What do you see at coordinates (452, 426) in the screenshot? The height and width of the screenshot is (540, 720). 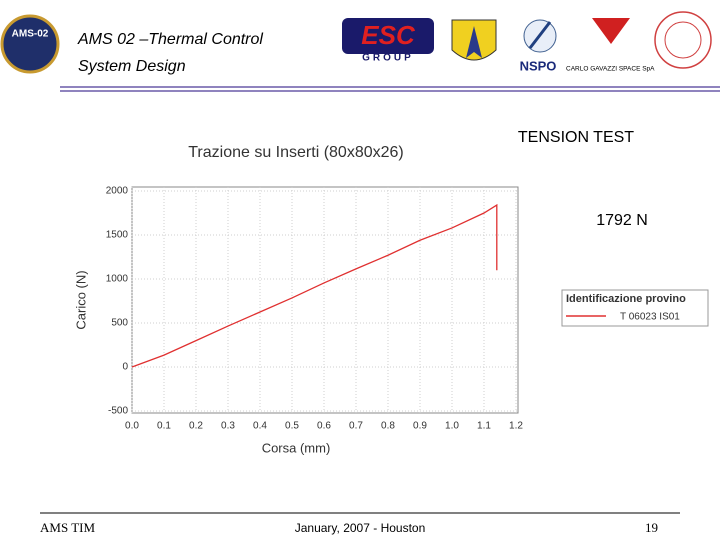 I see `x-tick-label: 1.0` at bounding box center [452, 426].